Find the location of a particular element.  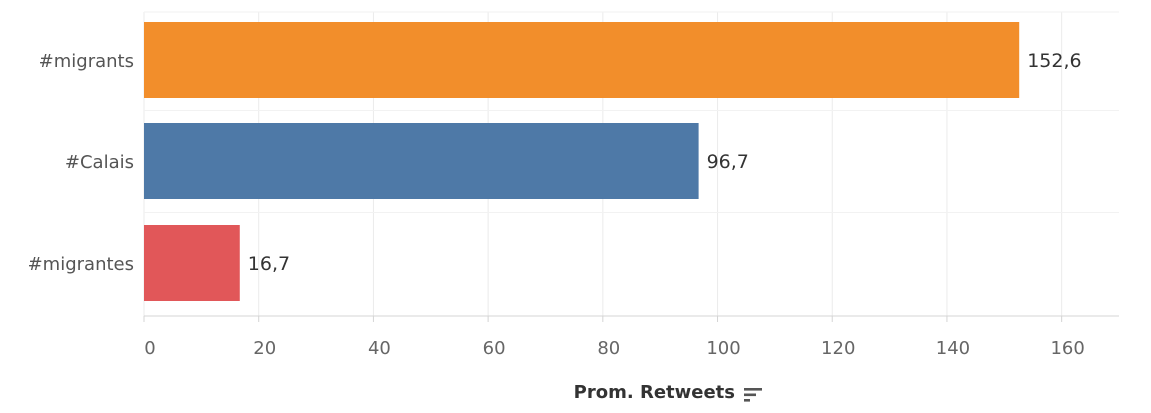

x-tick-label: 40 is located at coordinates (379, 348).